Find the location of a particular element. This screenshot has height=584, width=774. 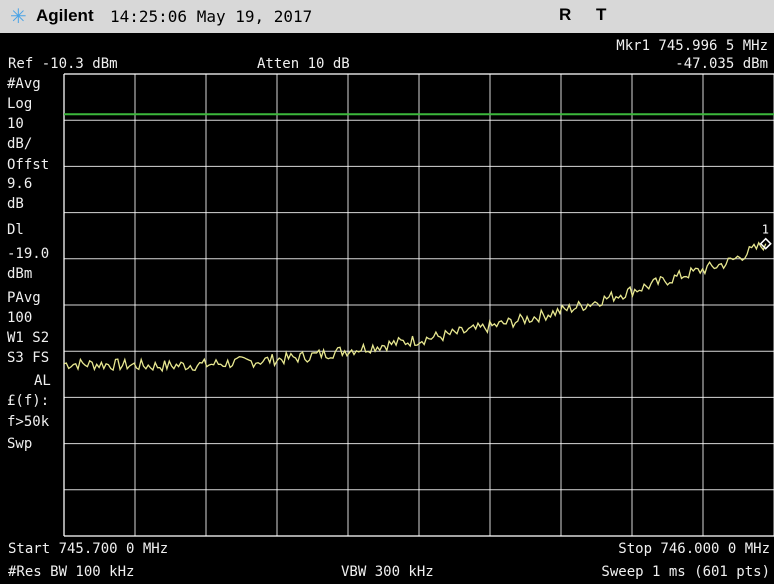

side-label-3: dB/ is located at coordinates (20, 144).